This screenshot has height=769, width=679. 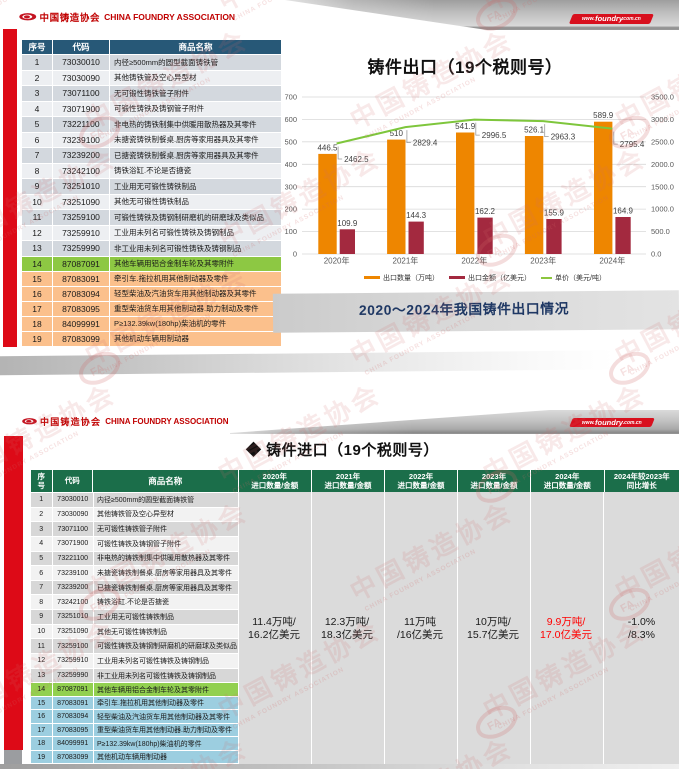 What do you see at coordinates (612, 261) in the screenshot?
I see `svg-text: 2024年` at bounding box center [612, 261].